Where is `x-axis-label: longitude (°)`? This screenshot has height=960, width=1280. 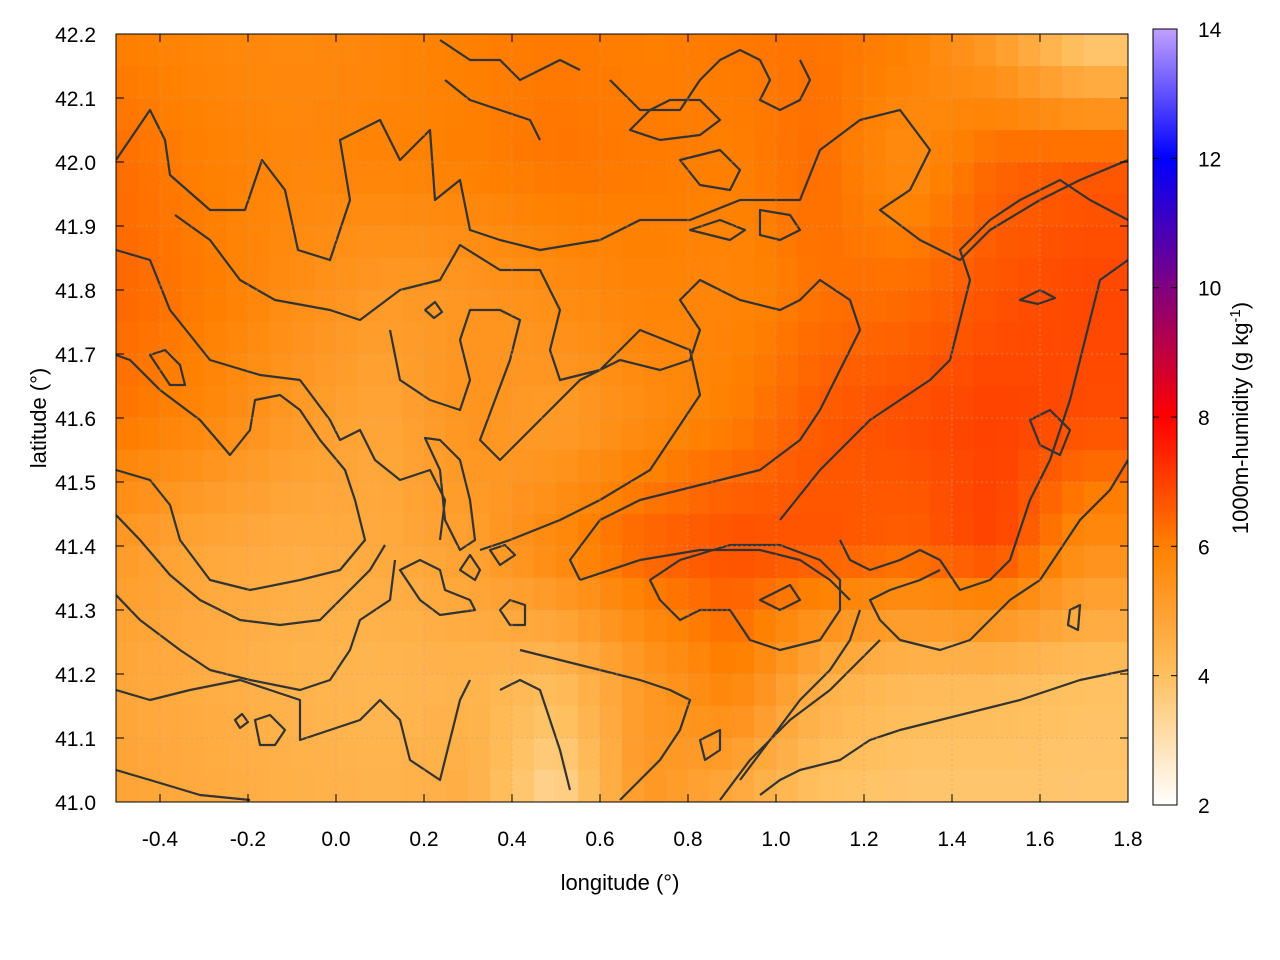 x-axis-label: longitude (°) is located at coordinates (620, 882).